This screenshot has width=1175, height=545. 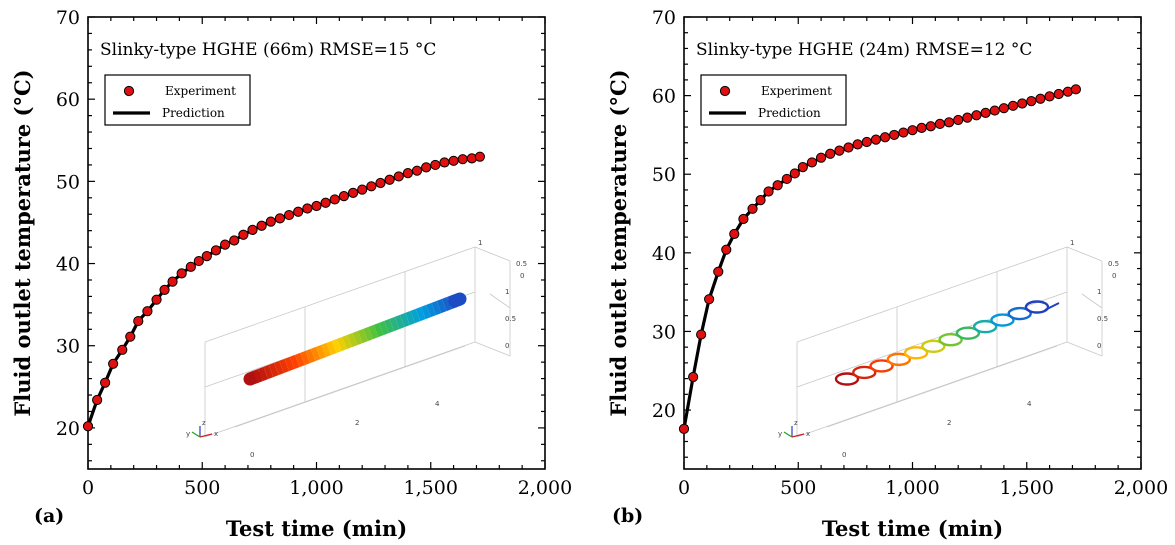 I want to click on inset-tick-label: 0, so click(x=252, y=455).